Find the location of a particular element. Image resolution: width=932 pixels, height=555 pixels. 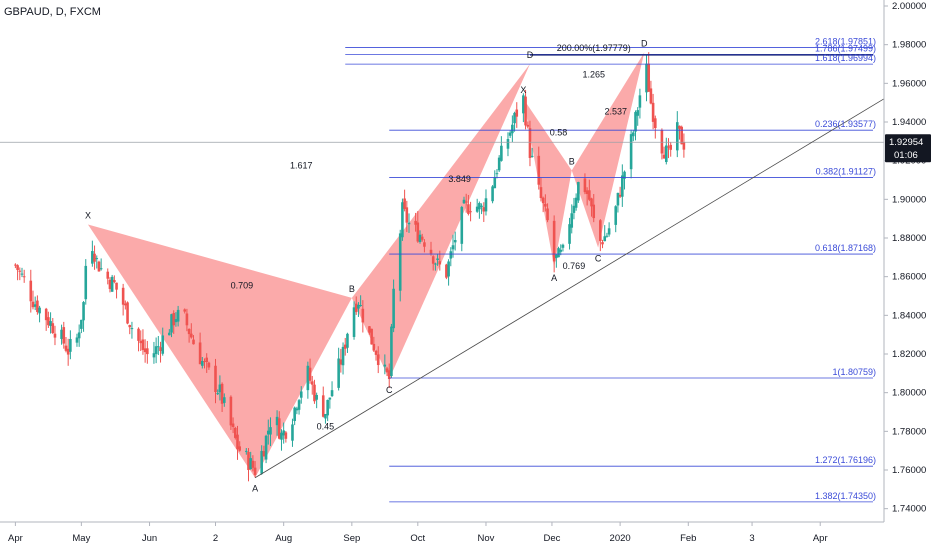

y-tick-label: 1.84000 is located at coordinates (909, 315).